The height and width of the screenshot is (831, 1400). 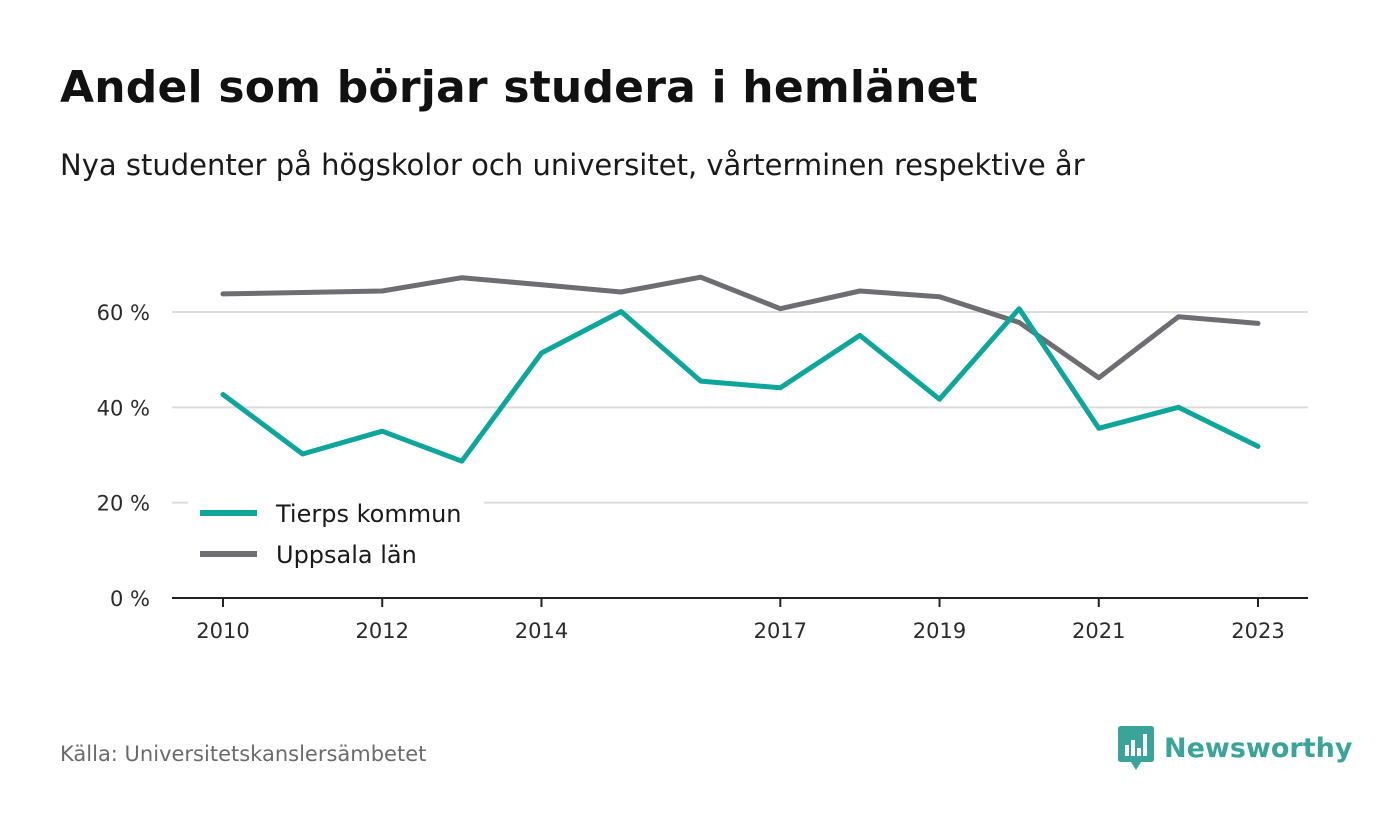 I want to click on x-tick-label: 2023, so click(x=1257, y=631).